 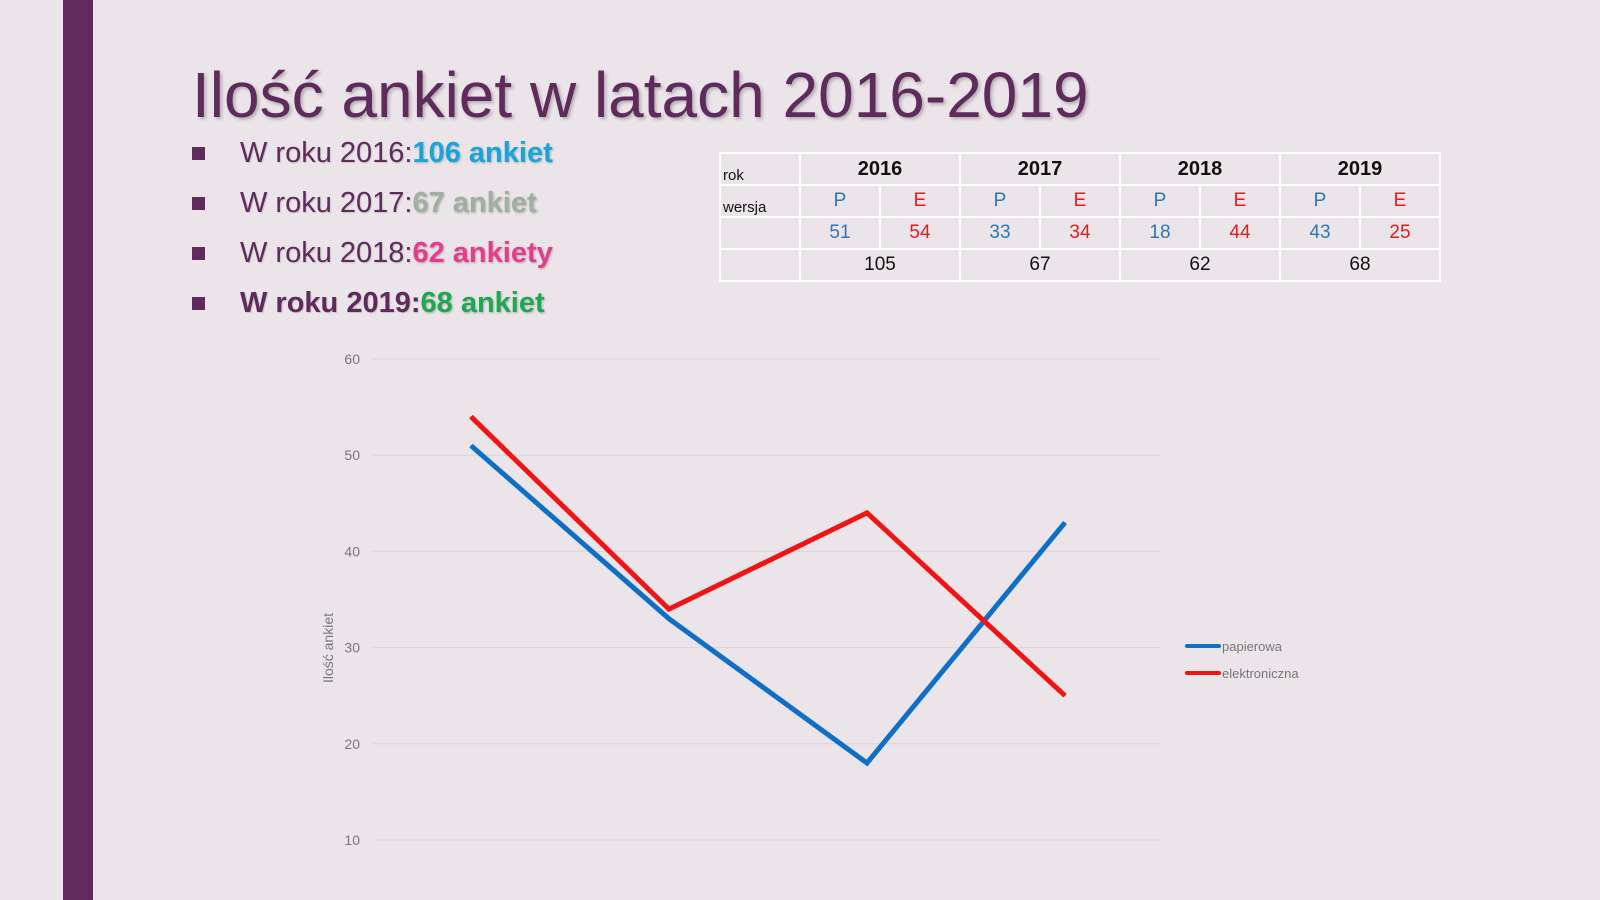 I want to click on bullet-value: 106 ankiet, so click(x=482, y=152).